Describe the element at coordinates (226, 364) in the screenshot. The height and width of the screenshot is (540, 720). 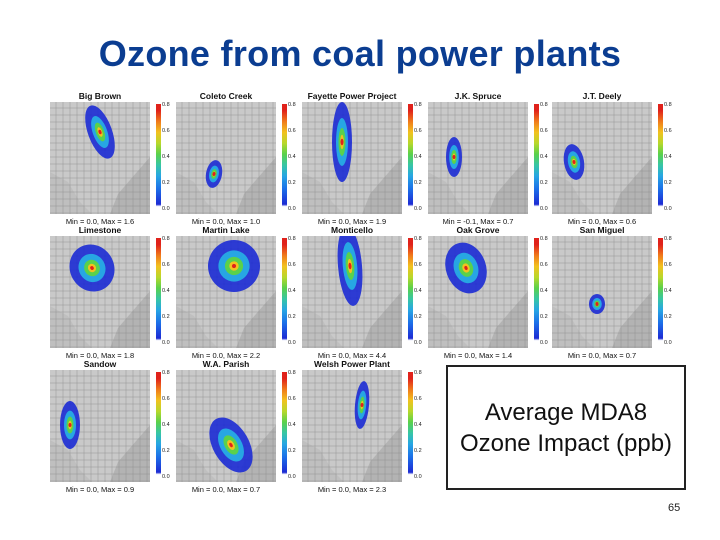
I see `plant-name: W.A. Parish` at that location.